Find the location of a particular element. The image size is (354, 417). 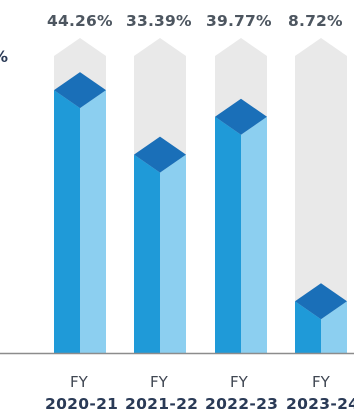

category-year-label: 2020-21 is located at coordinates (82, 404).